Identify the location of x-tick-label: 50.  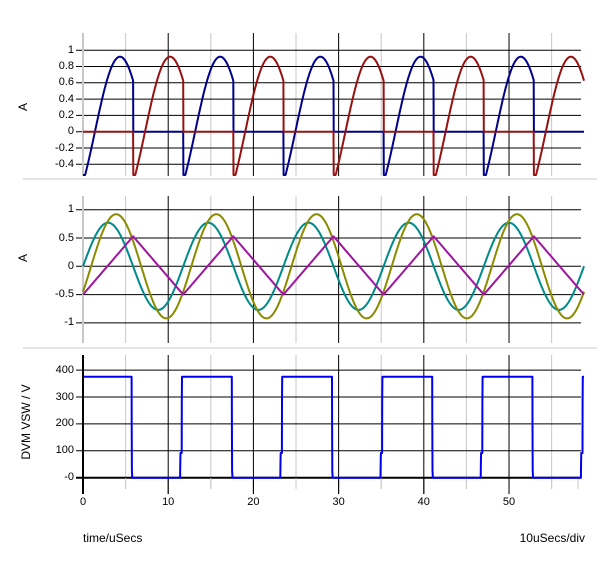
(509, 502).